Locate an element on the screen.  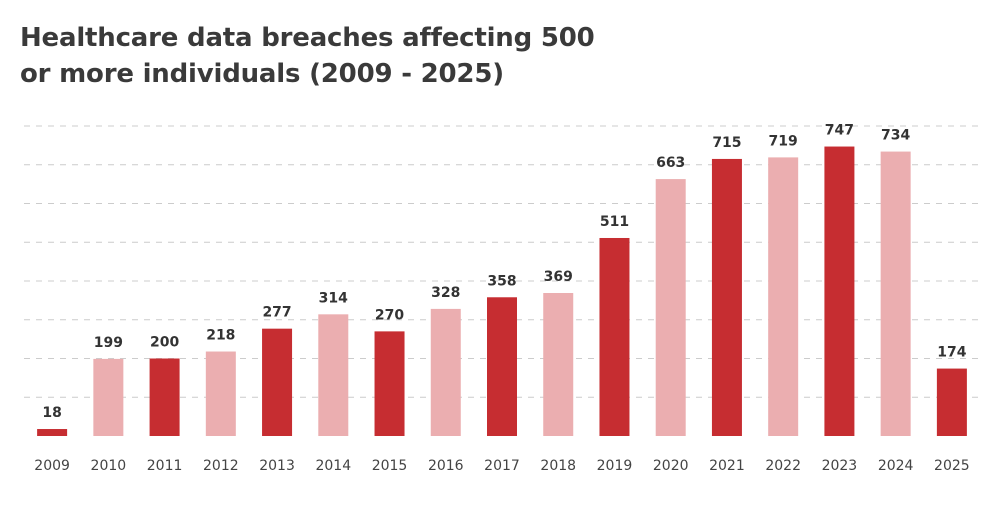
bar-2021 is located at coordinates (726, 297).